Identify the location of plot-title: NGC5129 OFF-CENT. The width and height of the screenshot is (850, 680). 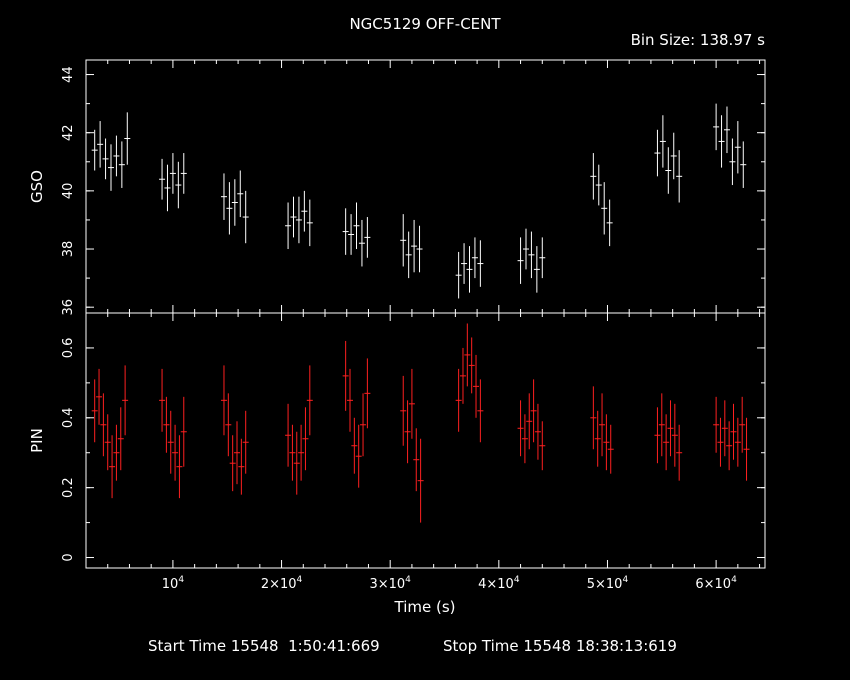
(425, 24).